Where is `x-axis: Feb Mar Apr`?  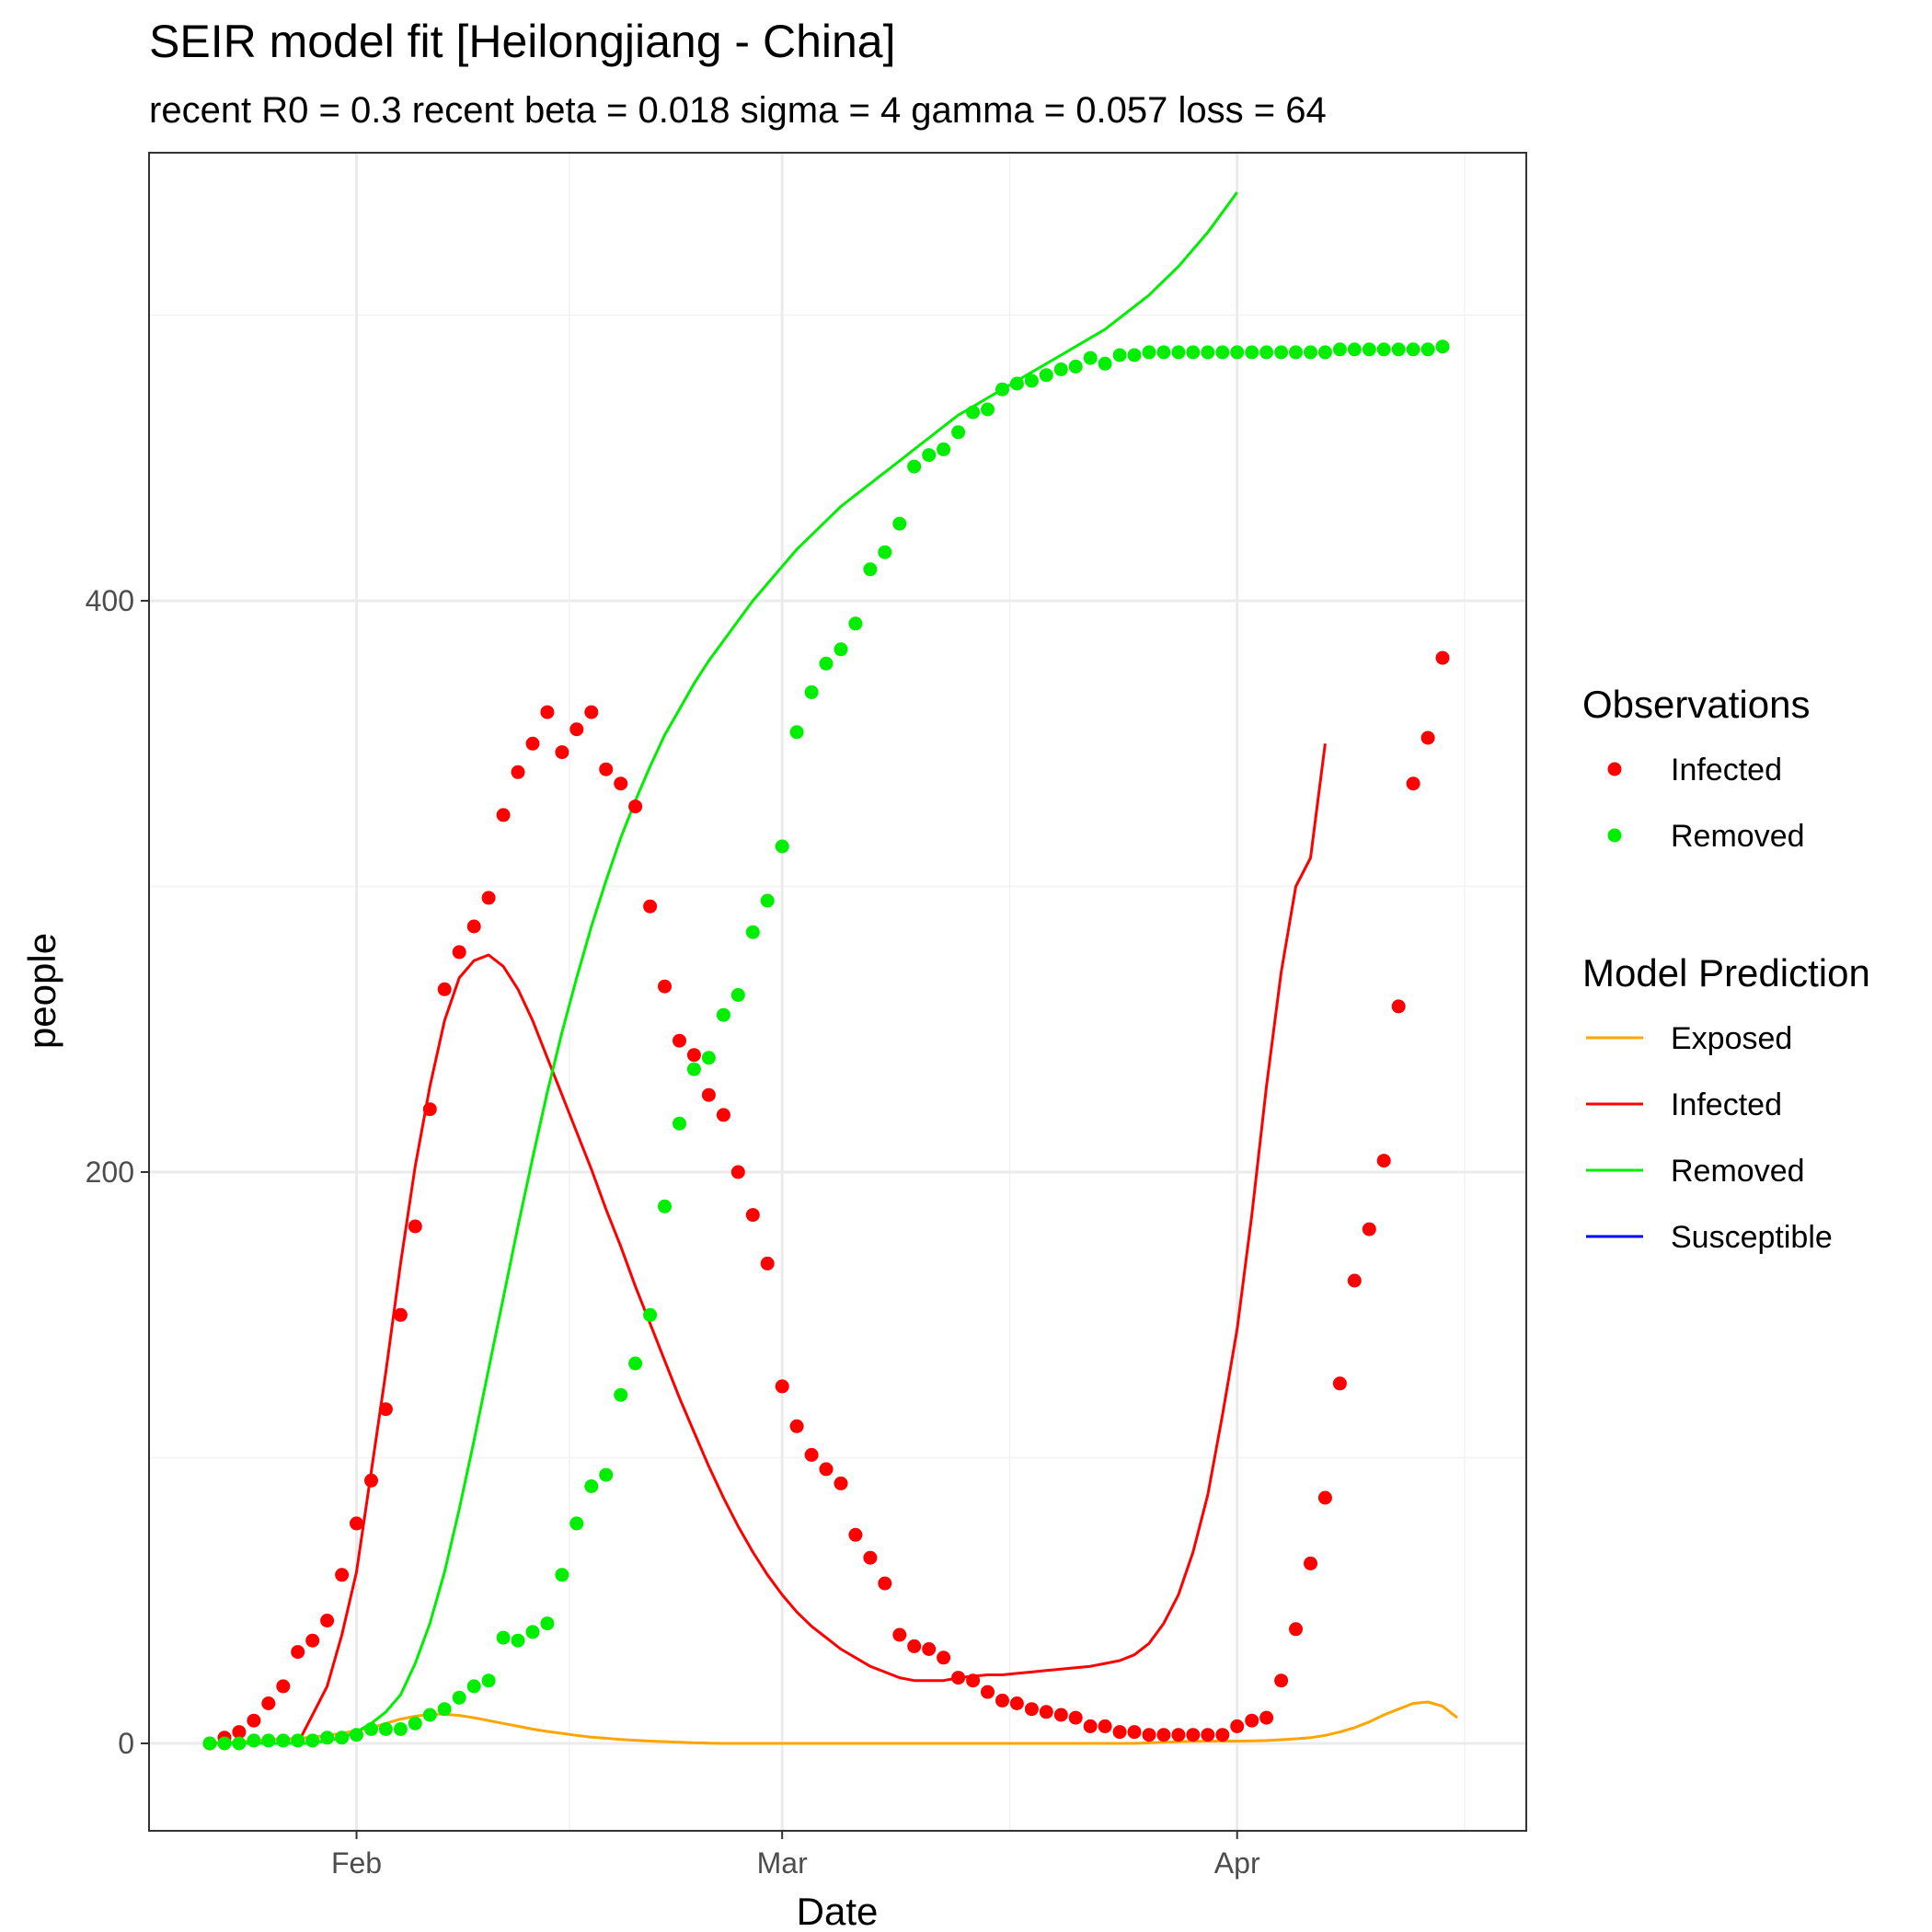
x-axis: Feb Mar Apr is located at coordinates (795, 1855).